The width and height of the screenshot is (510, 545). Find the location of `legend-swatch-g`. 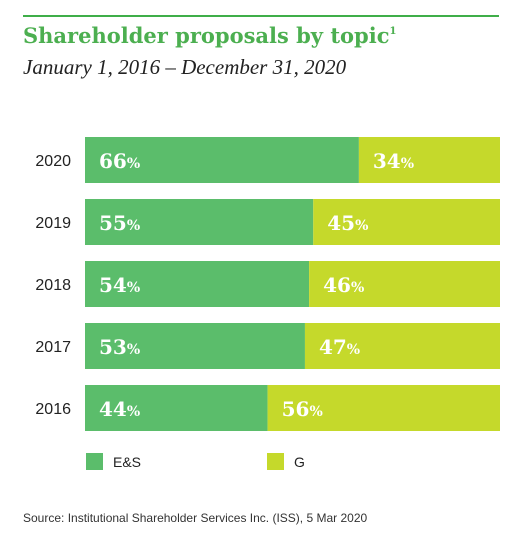

legend-swatch-g is located at coordinates (275, 461).